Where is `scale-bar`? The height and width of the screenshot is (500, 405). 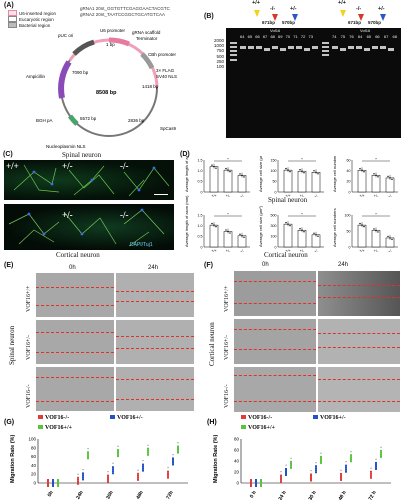 scale-bar is located at coordinates (161, 194).